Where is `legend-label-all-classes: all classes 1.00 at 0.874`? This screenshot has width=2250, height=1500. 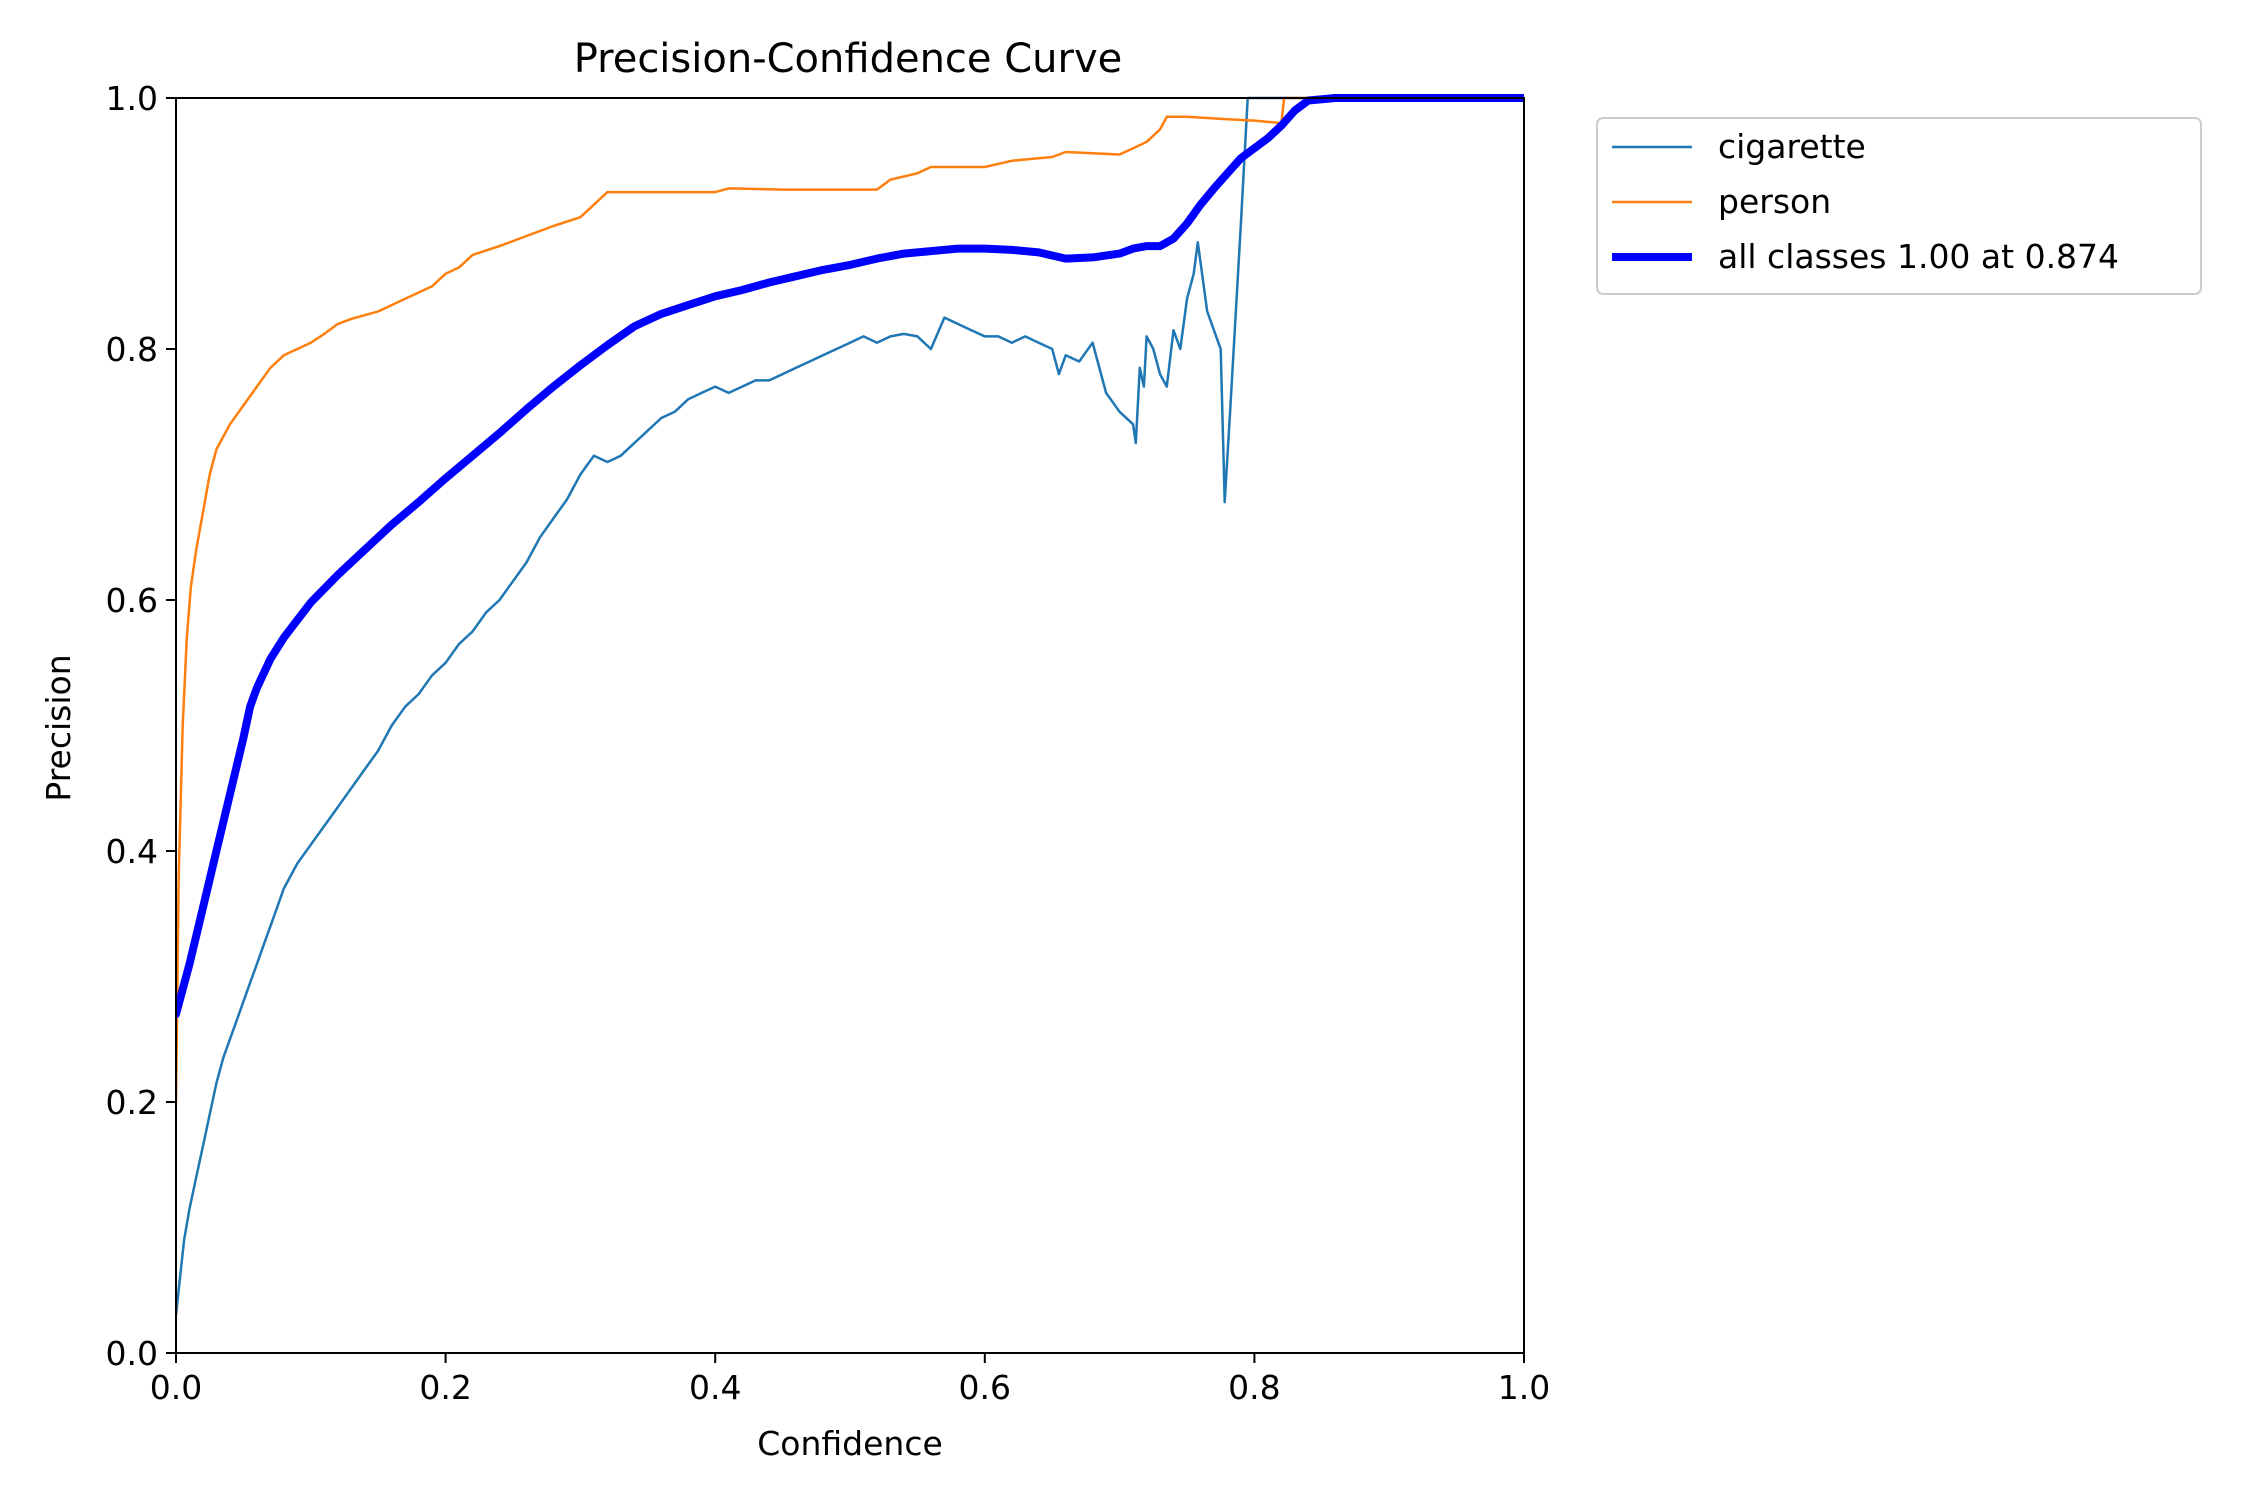 legend-label-all-classes: all classes 1.00 at 0.874 is located at coordinates (1918, 256).